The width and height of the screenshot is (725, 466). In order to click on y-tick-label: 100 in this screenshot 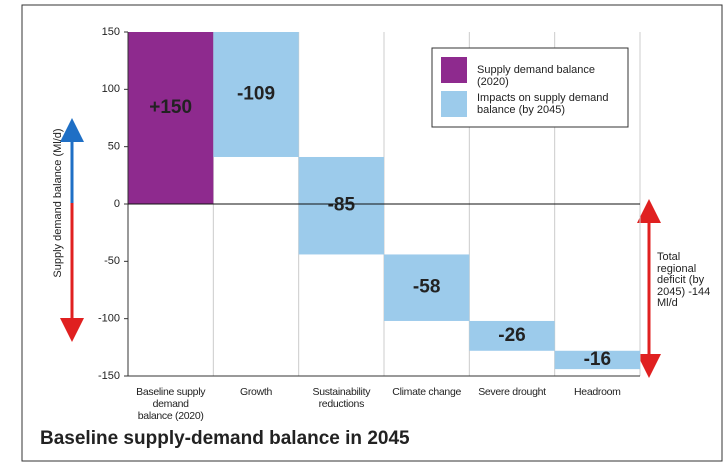, I will do `click(111, 89)`.